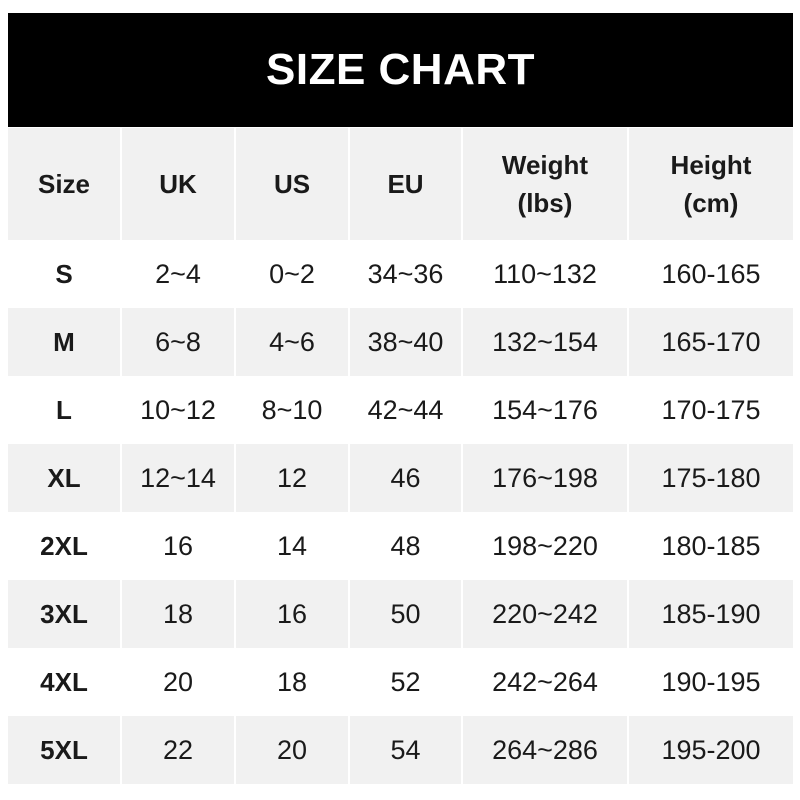  What do you see at coordinates (711, 203) in the screenshot?
I see `column-header-unit: (cm)` at bounding box center [711, 203].